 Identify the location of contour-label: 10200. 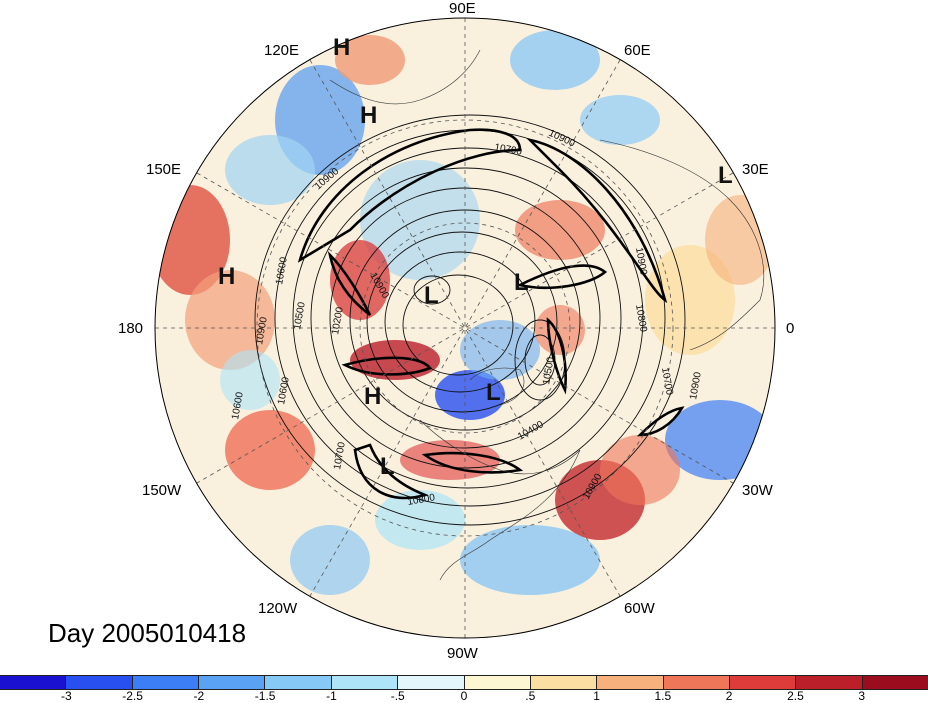
(338, 321).